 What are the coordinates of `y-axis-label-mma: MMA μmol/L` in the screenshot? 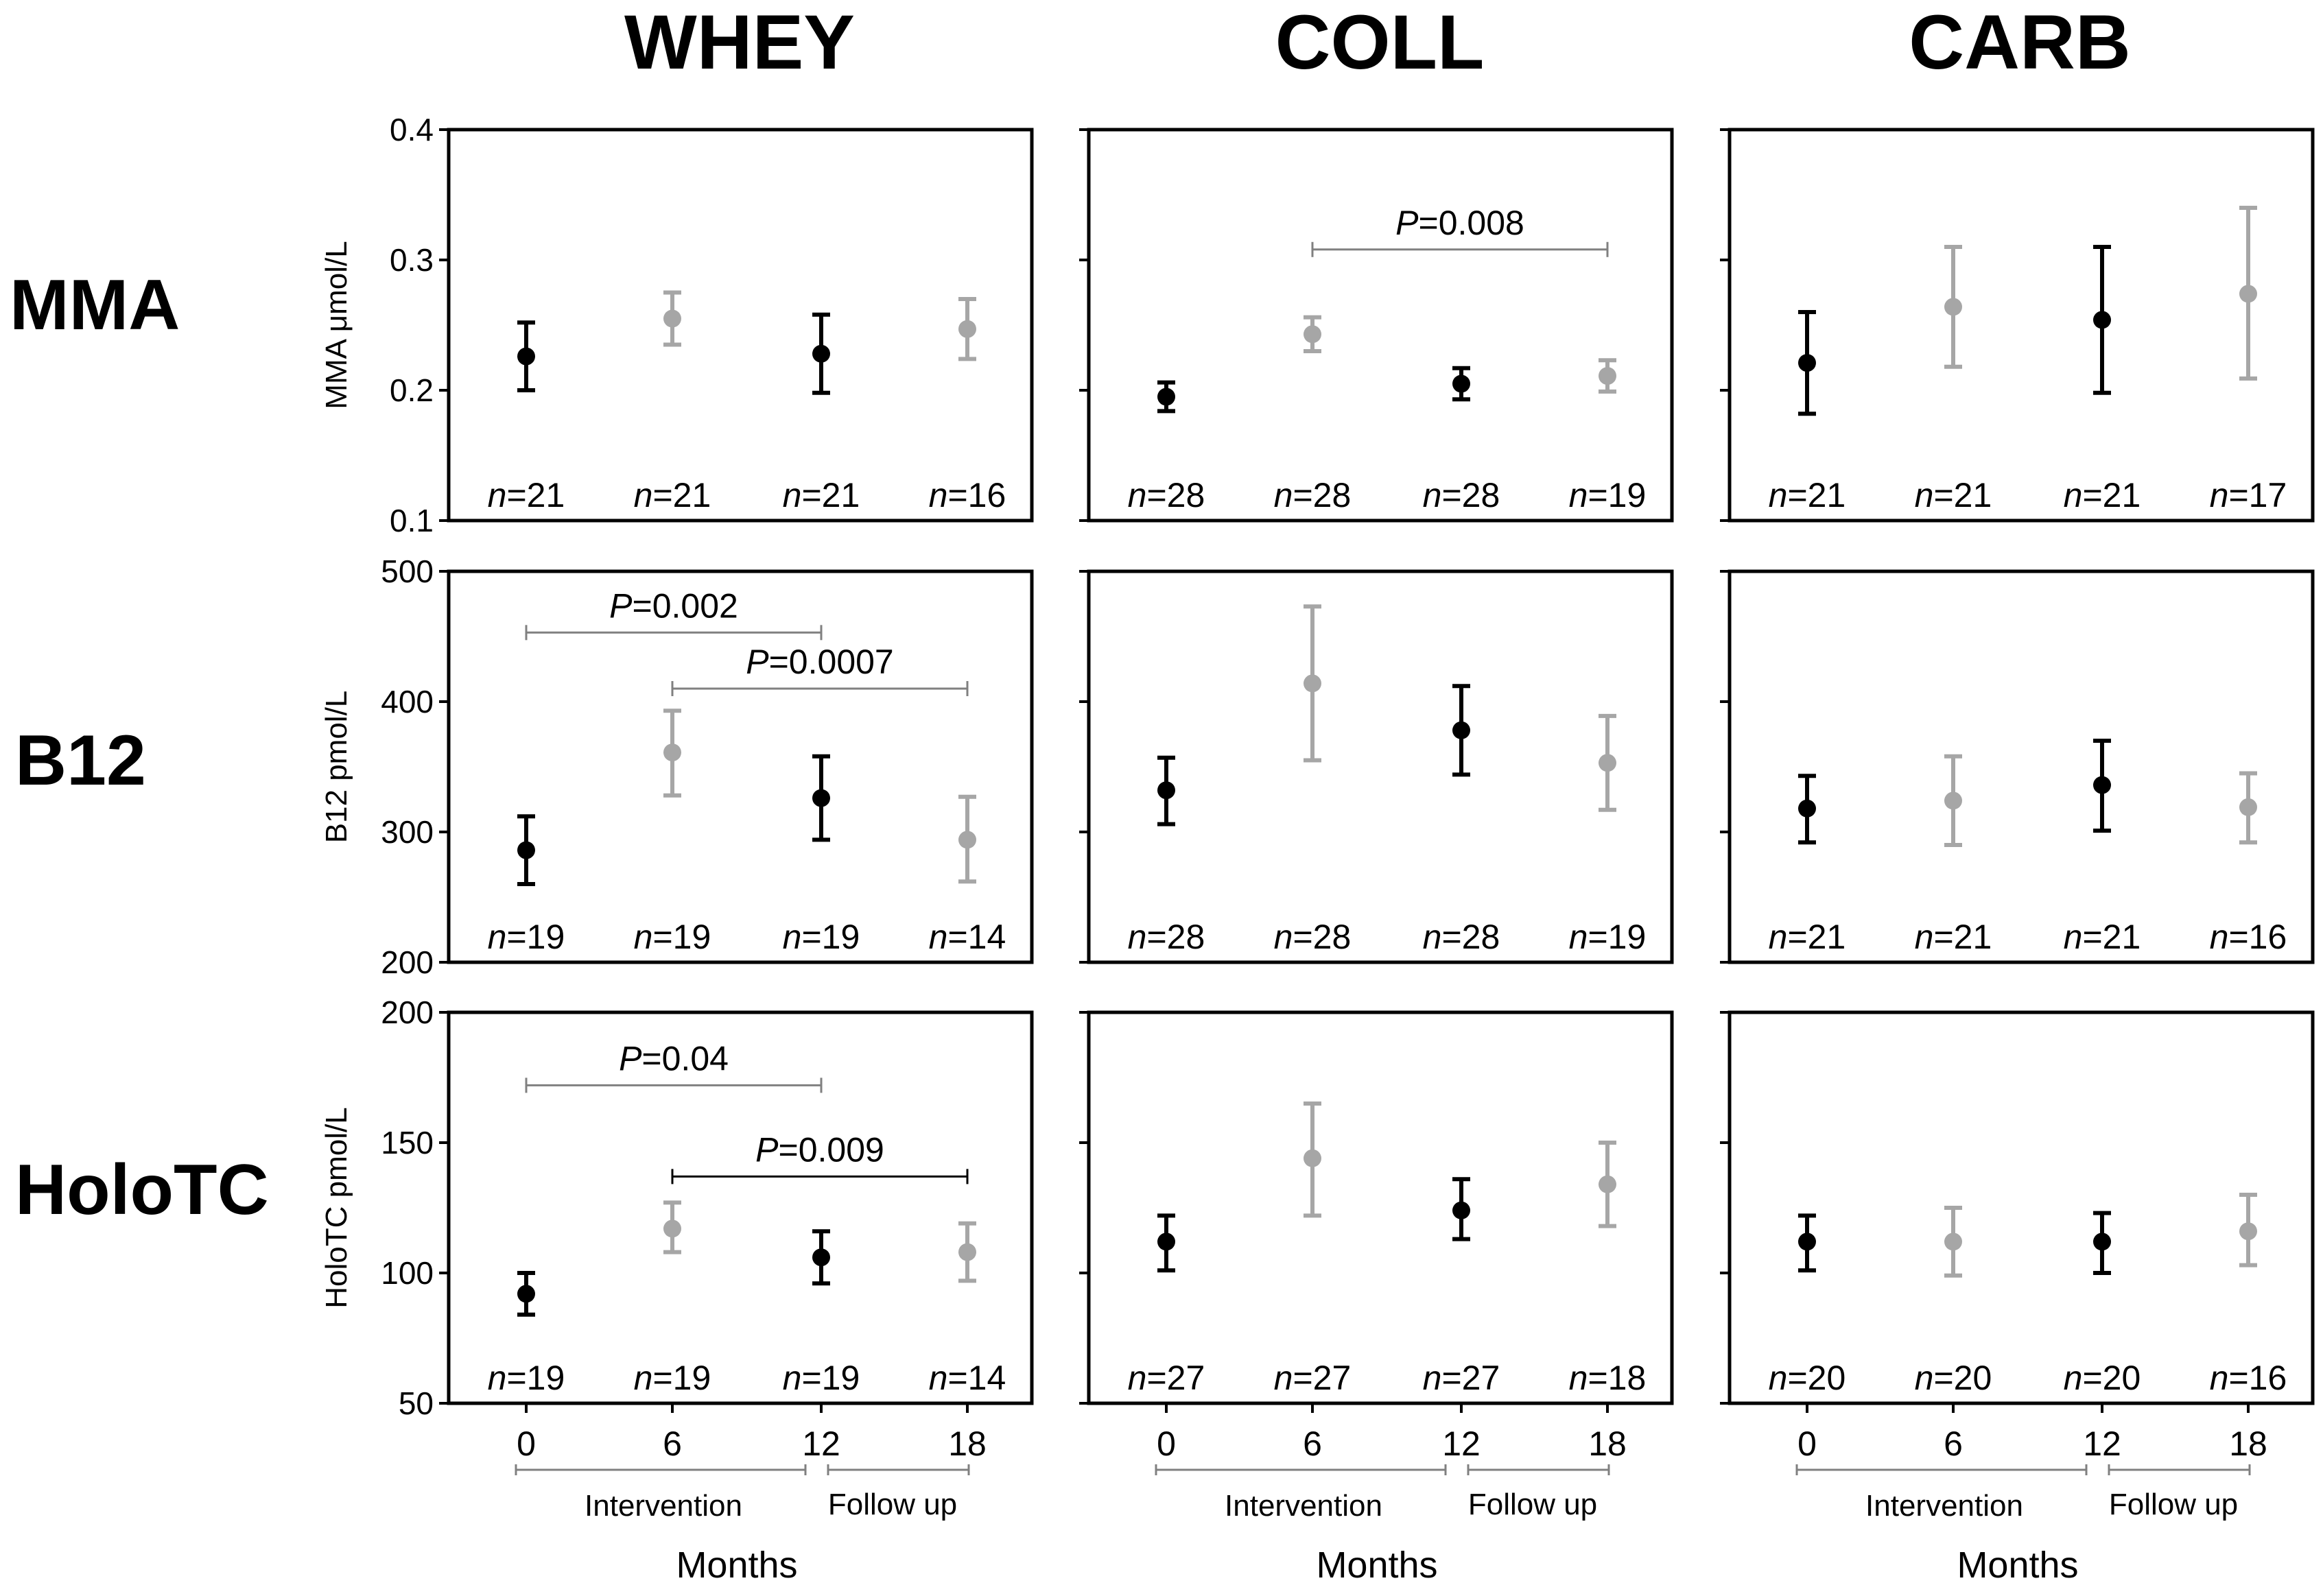 It's located at (336, 325).